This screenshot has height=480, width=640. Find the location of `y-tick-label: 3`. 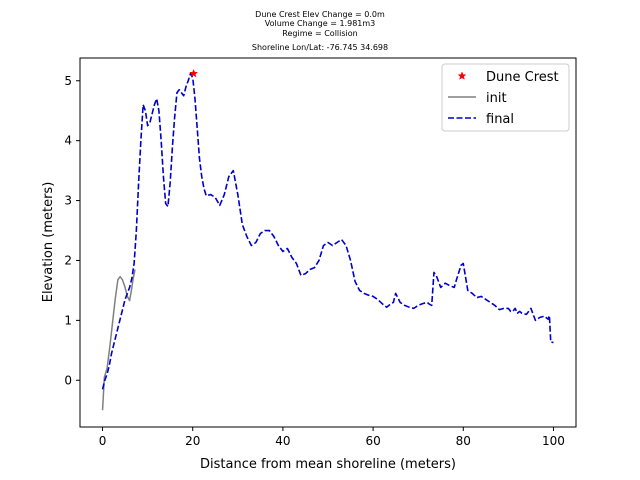

y-tick-label: 3 is located at coordinates (68, 201).